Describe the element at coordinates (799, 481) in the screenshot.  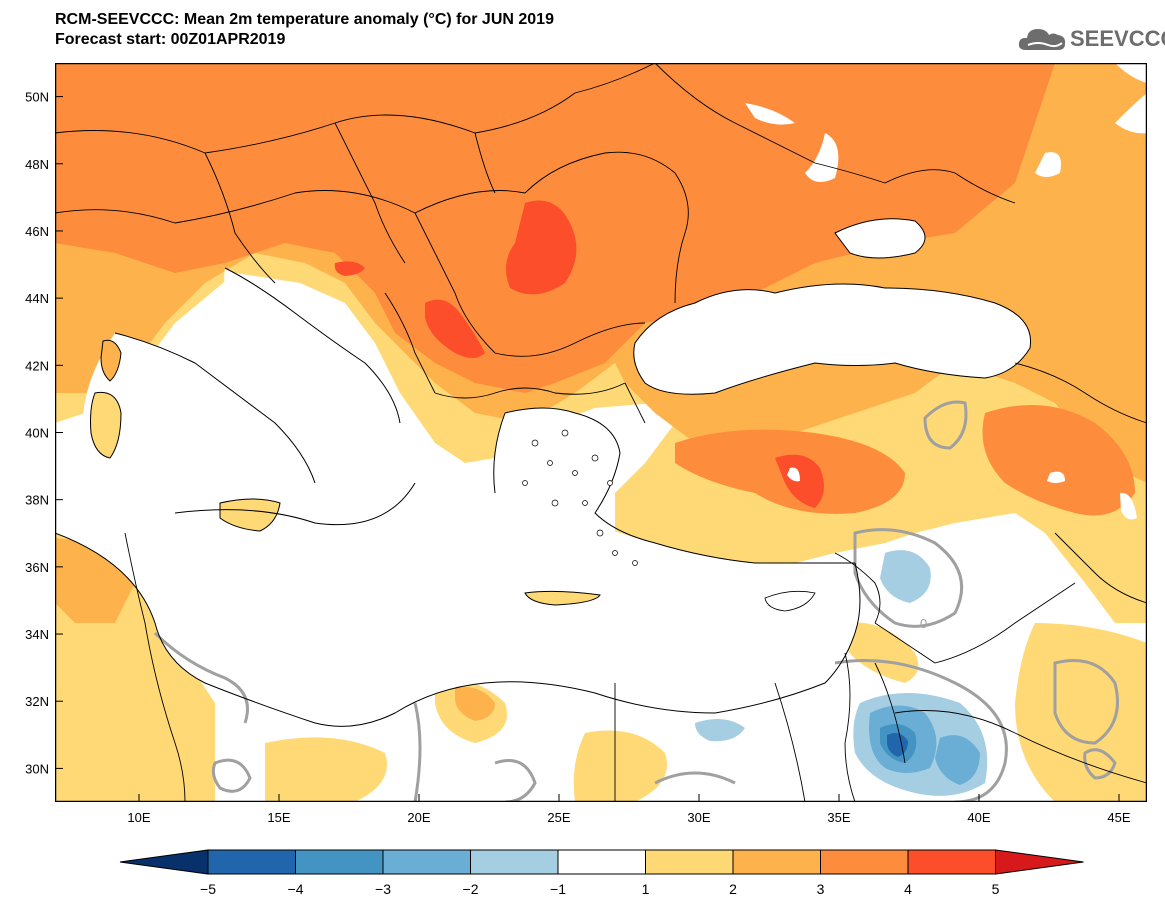
I see `anomaly-zone-4to5-anatolia` at that location.